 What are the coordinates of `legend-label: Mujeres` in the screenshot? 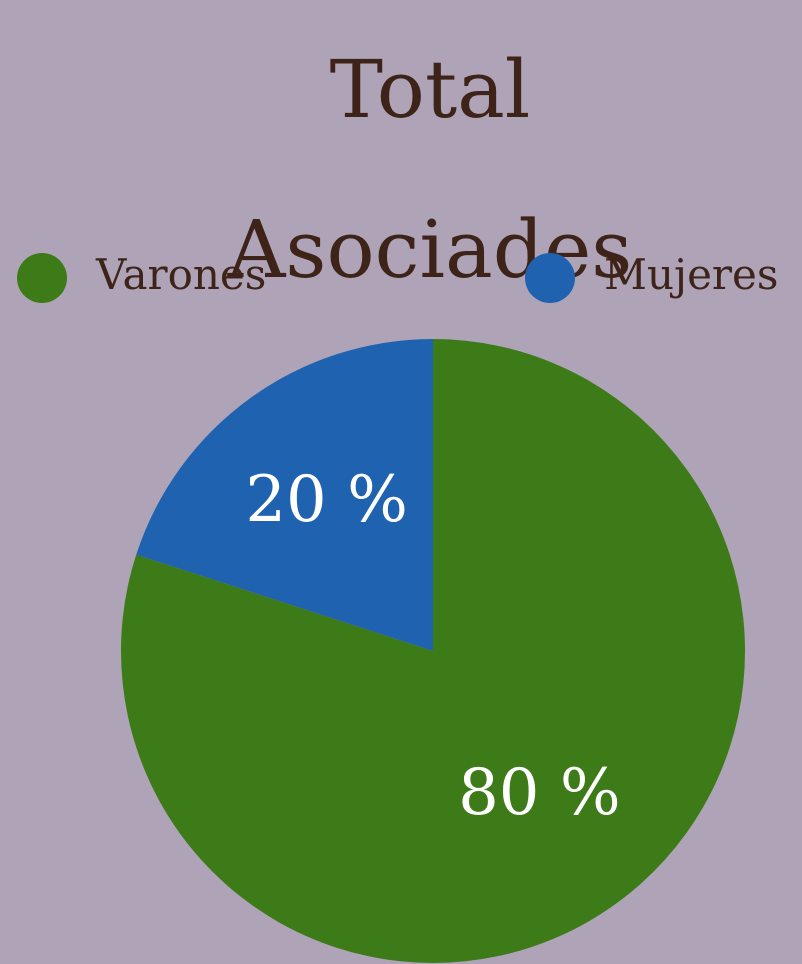 It's located at (691, 274).